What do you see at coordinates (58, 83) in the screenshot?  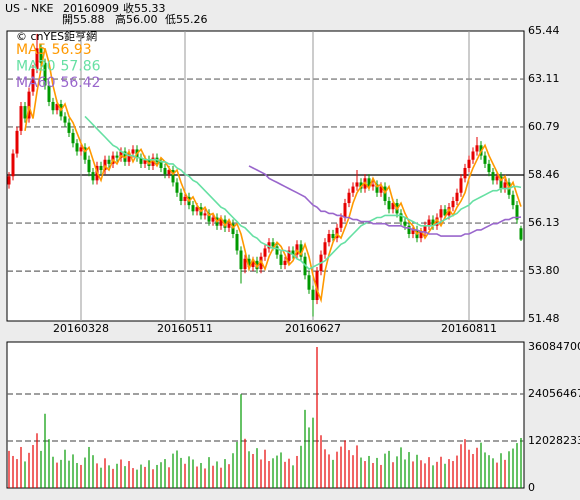 I see `legend-entry: MA60 56.42` at bounding box center [58, 83].